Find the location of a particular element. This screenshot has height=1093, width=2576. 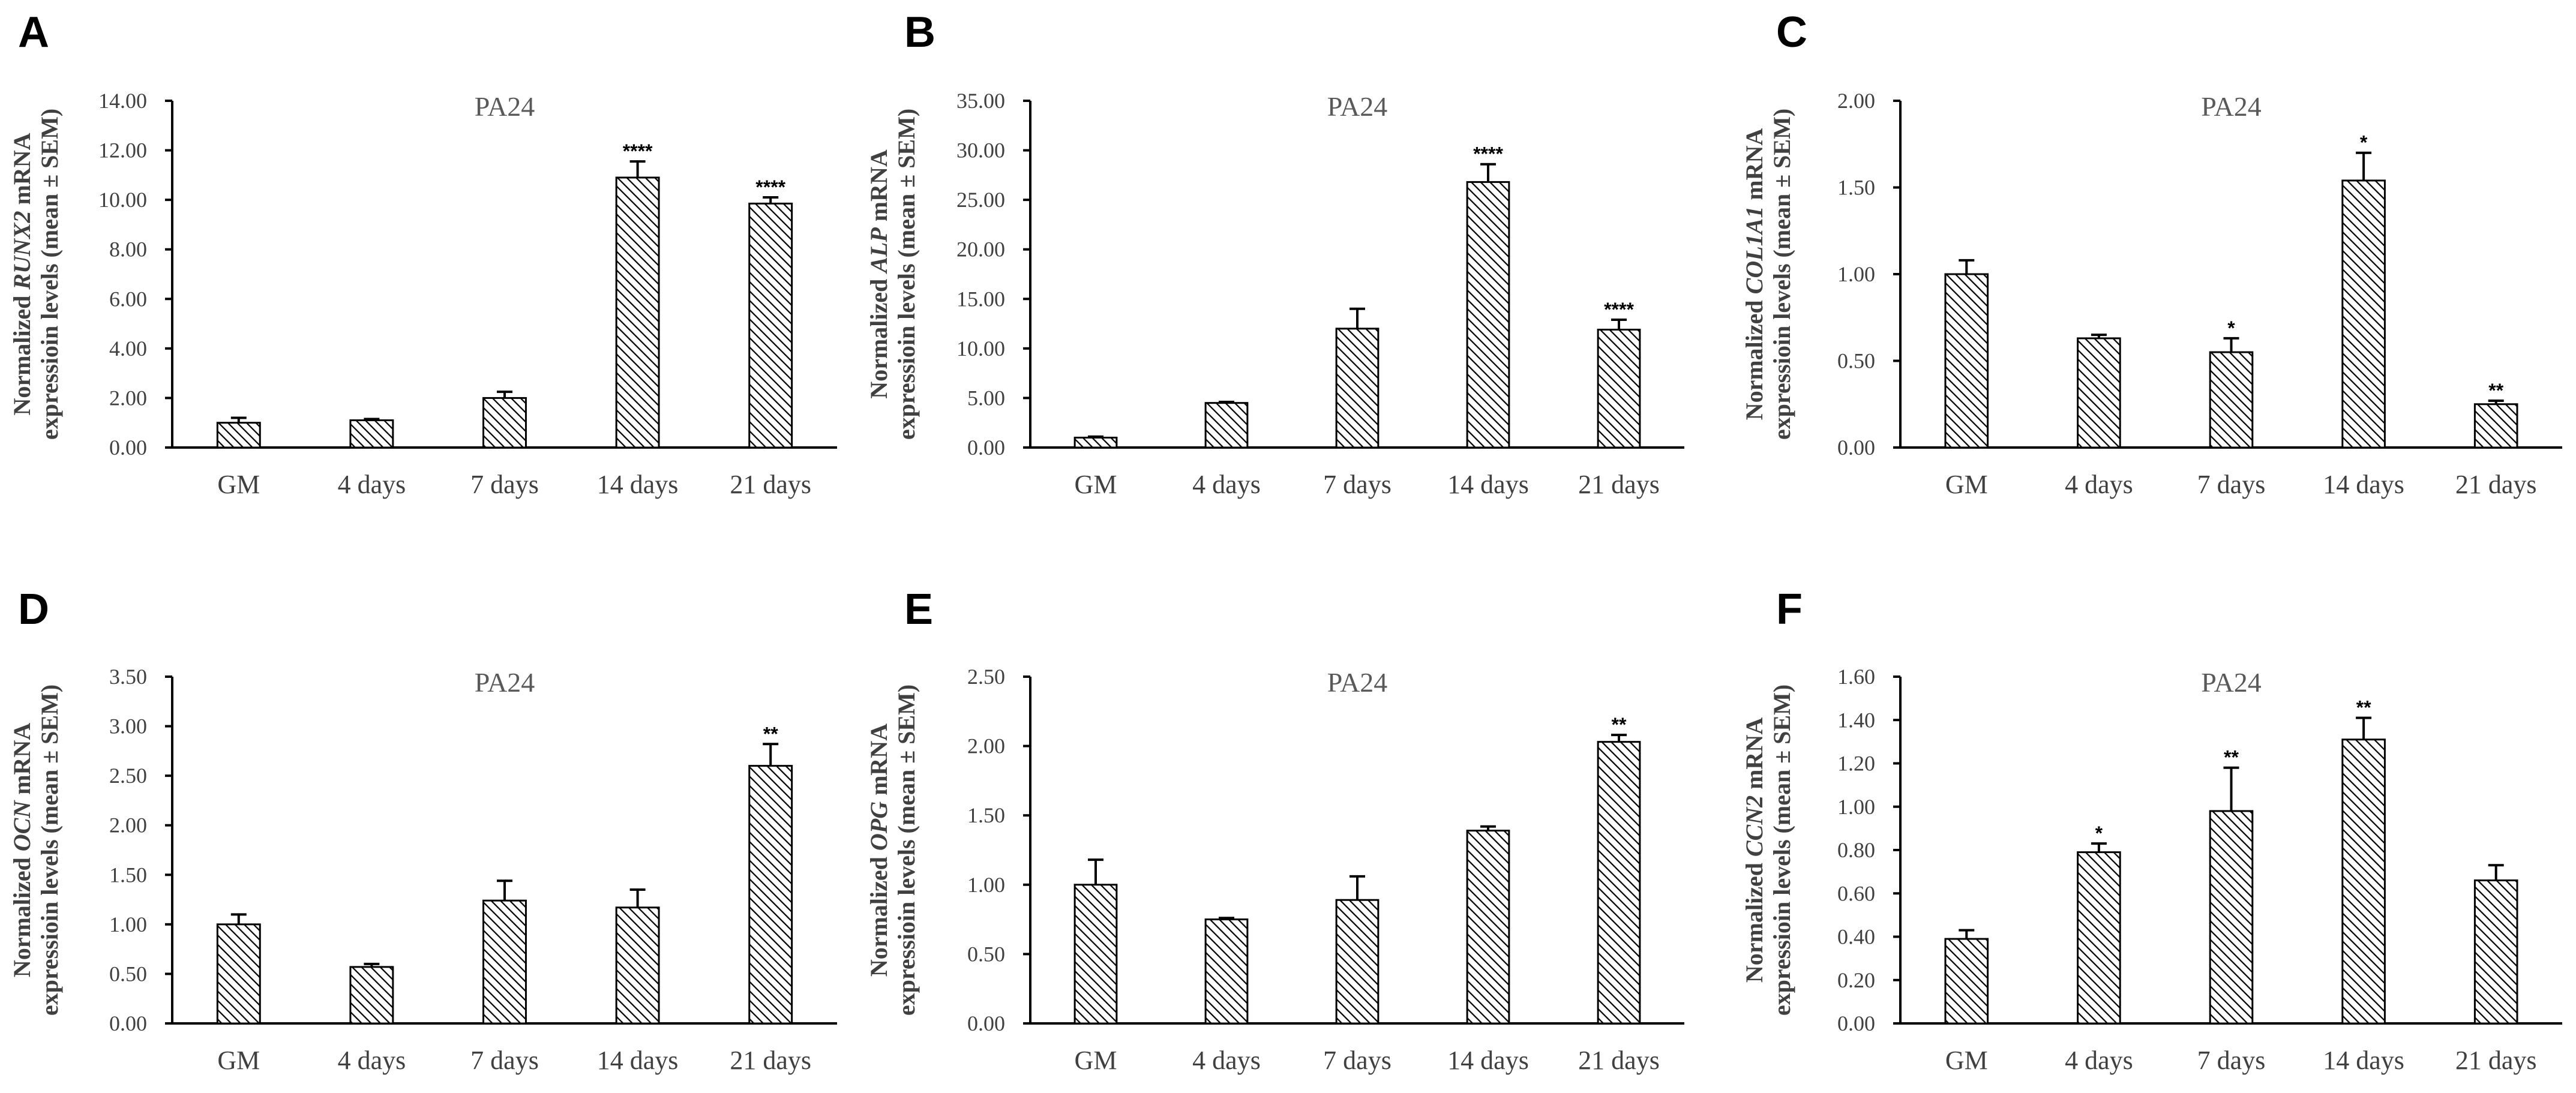

y-axis-label-gene: RUNX2 is located at coordinates (21, 250).